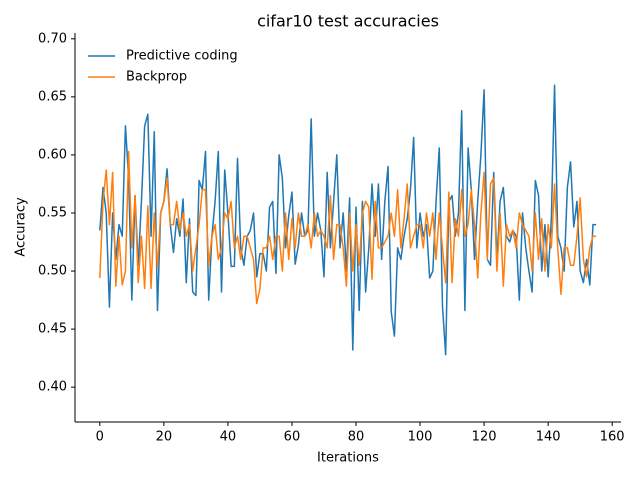 This screenshot has height=480, width=640. What do you see at coordinates (52, 387) in the screenshot?
I see `y-tick-label: 0.40` at bounding box center [52, 387].